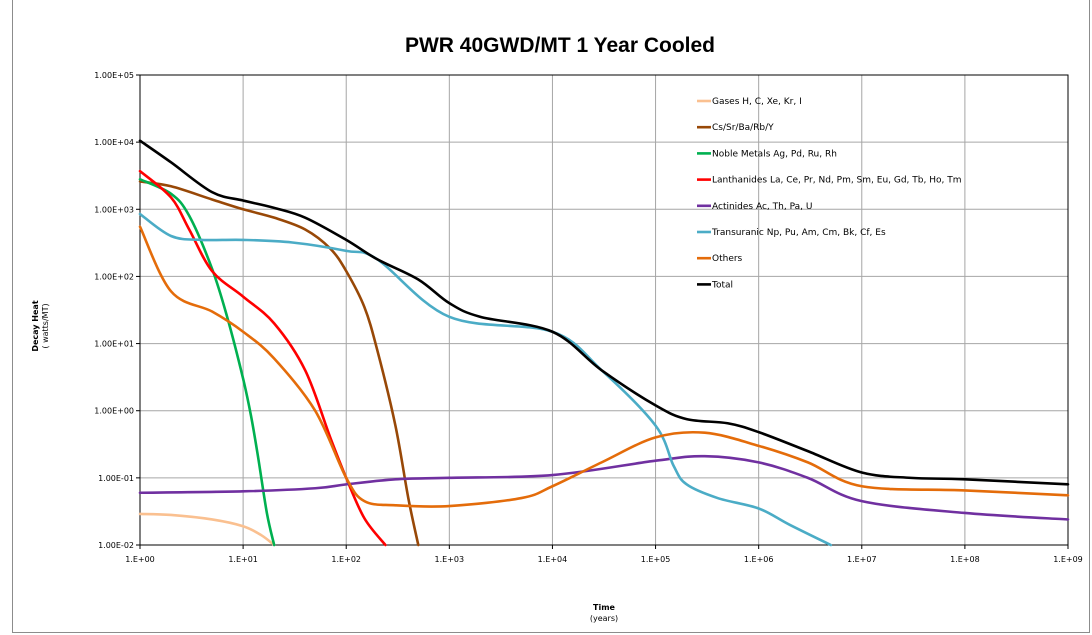  Describe the element at coordinates (965, 559) in the screenshot. I see `x-tick-label: 1.E+08` at that location.